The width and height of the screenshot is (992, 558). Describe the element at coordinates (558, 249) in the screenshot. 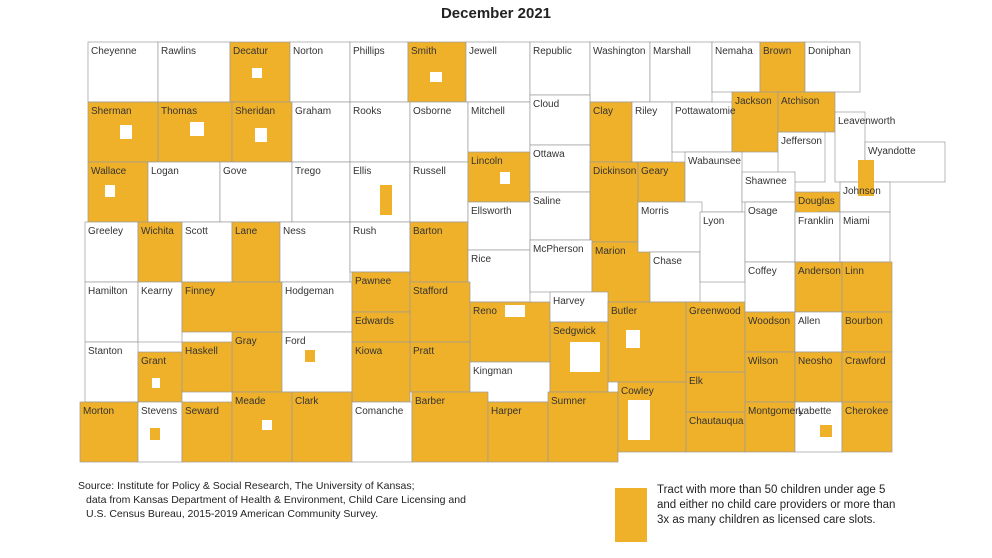

I see `county-label: McPherson` at that location.